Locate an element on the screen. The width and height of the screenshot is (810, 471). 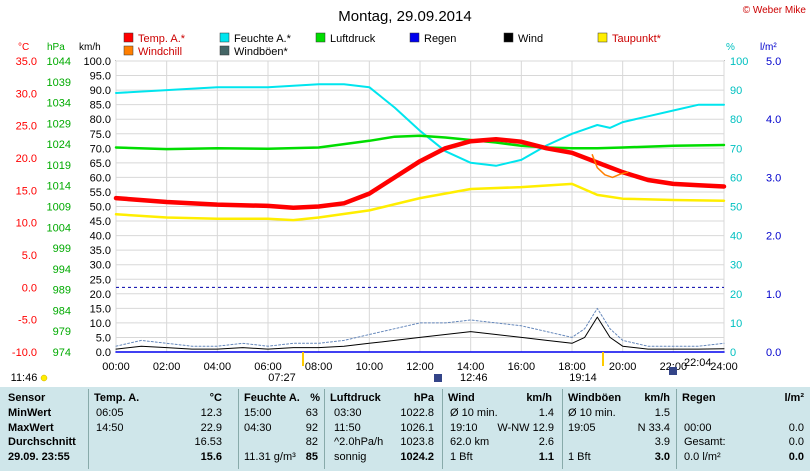
y-tick-label-humidity_pct: 0 is located at coordinates (733, 353).